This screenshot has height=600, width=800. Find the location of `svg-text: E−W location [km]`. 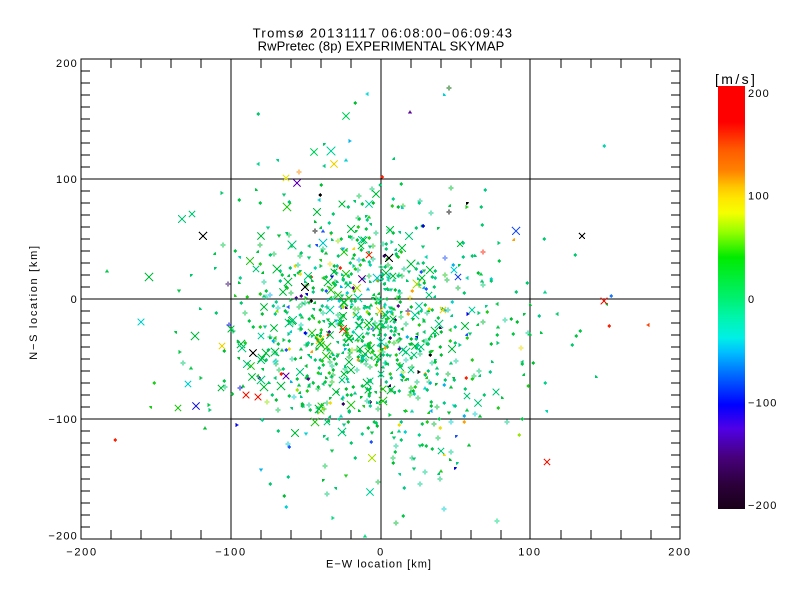

svg-text: E−W location [km] is located at coordinates (379, 564).